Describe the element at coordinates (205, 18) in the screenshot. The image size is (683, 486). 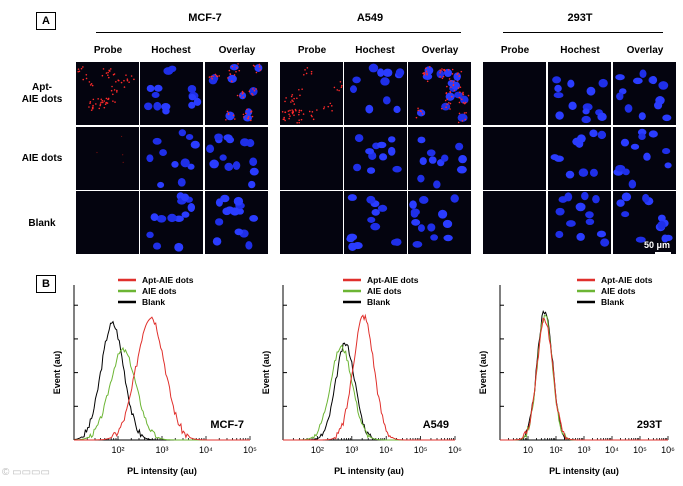
I see `group-title-mcf7: MCF-7` at that location.